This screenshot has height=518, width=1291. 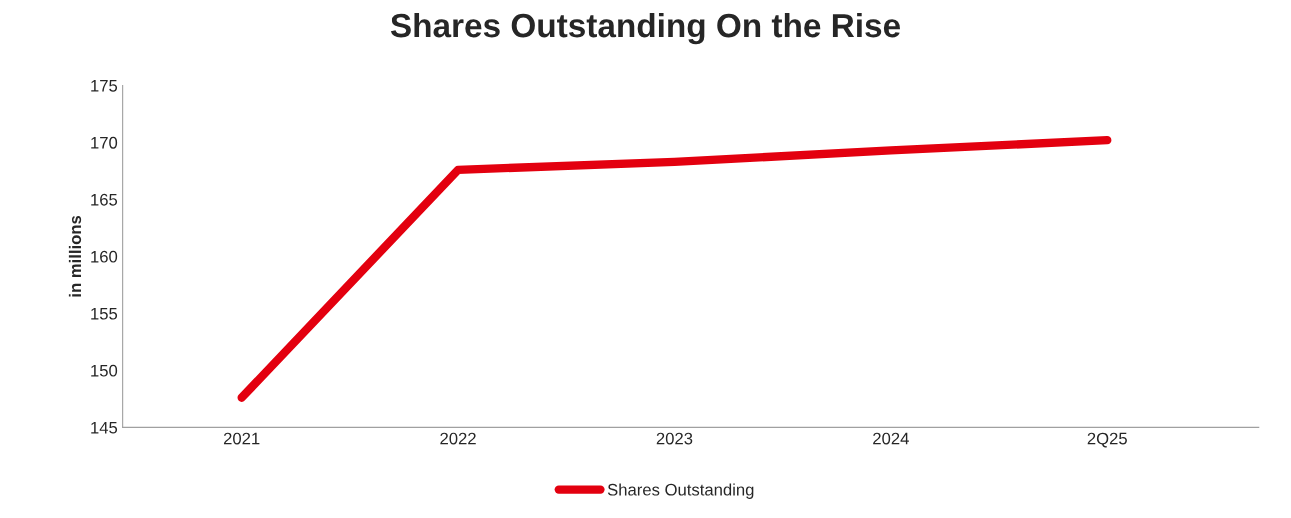 What do you see at coordinates (104, 199) in the screenshot?
I see `y-tick-label: 165` at bounding box center [104, 199].